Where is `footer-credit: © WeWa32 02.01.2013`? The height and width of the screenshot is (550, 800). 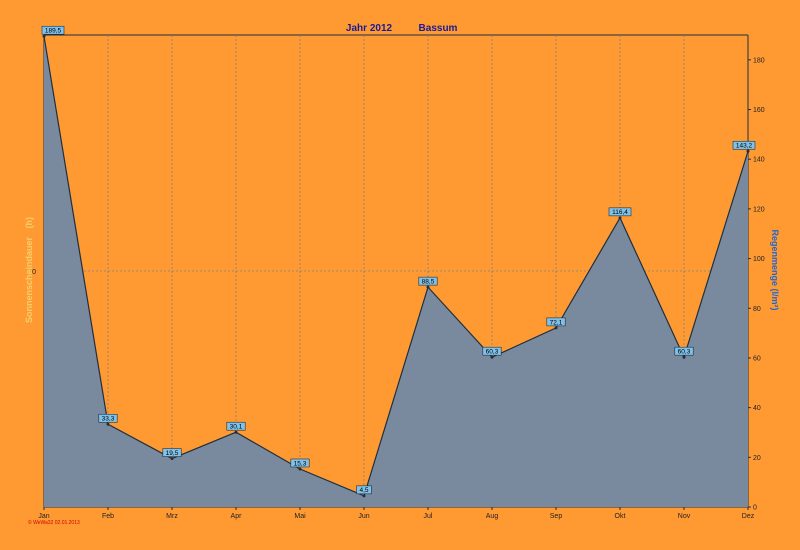 footer-credit: © WeWa32 02.01.2013 is located at coordinates (54, 522).